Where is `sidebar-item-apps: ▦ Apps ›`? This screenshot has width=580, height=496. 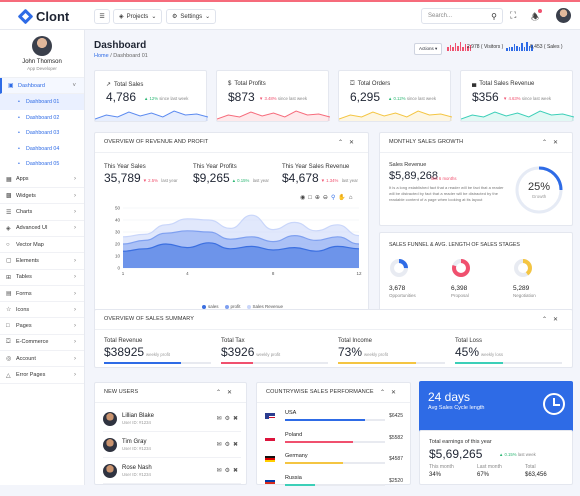
sidebar-item-apps: ▦ Apps › is located at coordinates (42, 180).